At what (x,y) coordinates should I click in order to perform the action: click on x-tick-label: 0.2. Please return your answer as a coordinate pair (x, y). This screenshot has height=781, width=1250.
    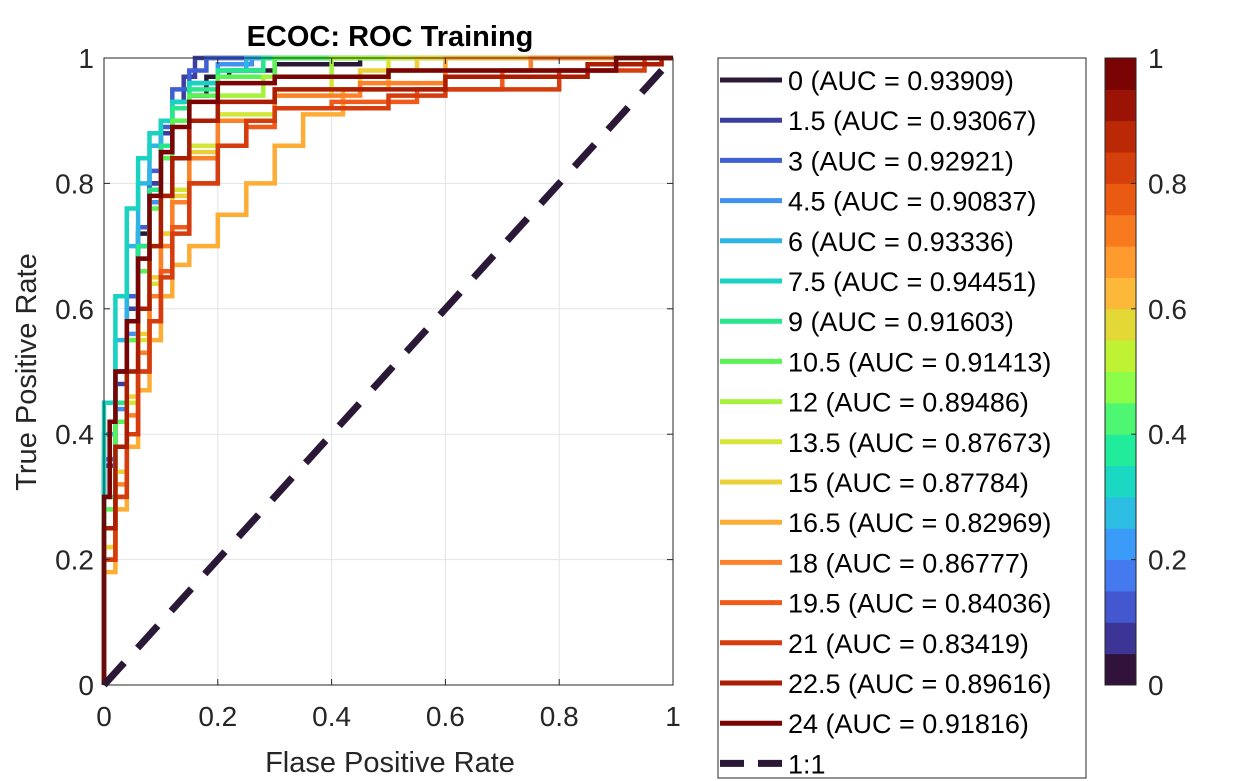
    Looking at the image, I should click on (217, 716).